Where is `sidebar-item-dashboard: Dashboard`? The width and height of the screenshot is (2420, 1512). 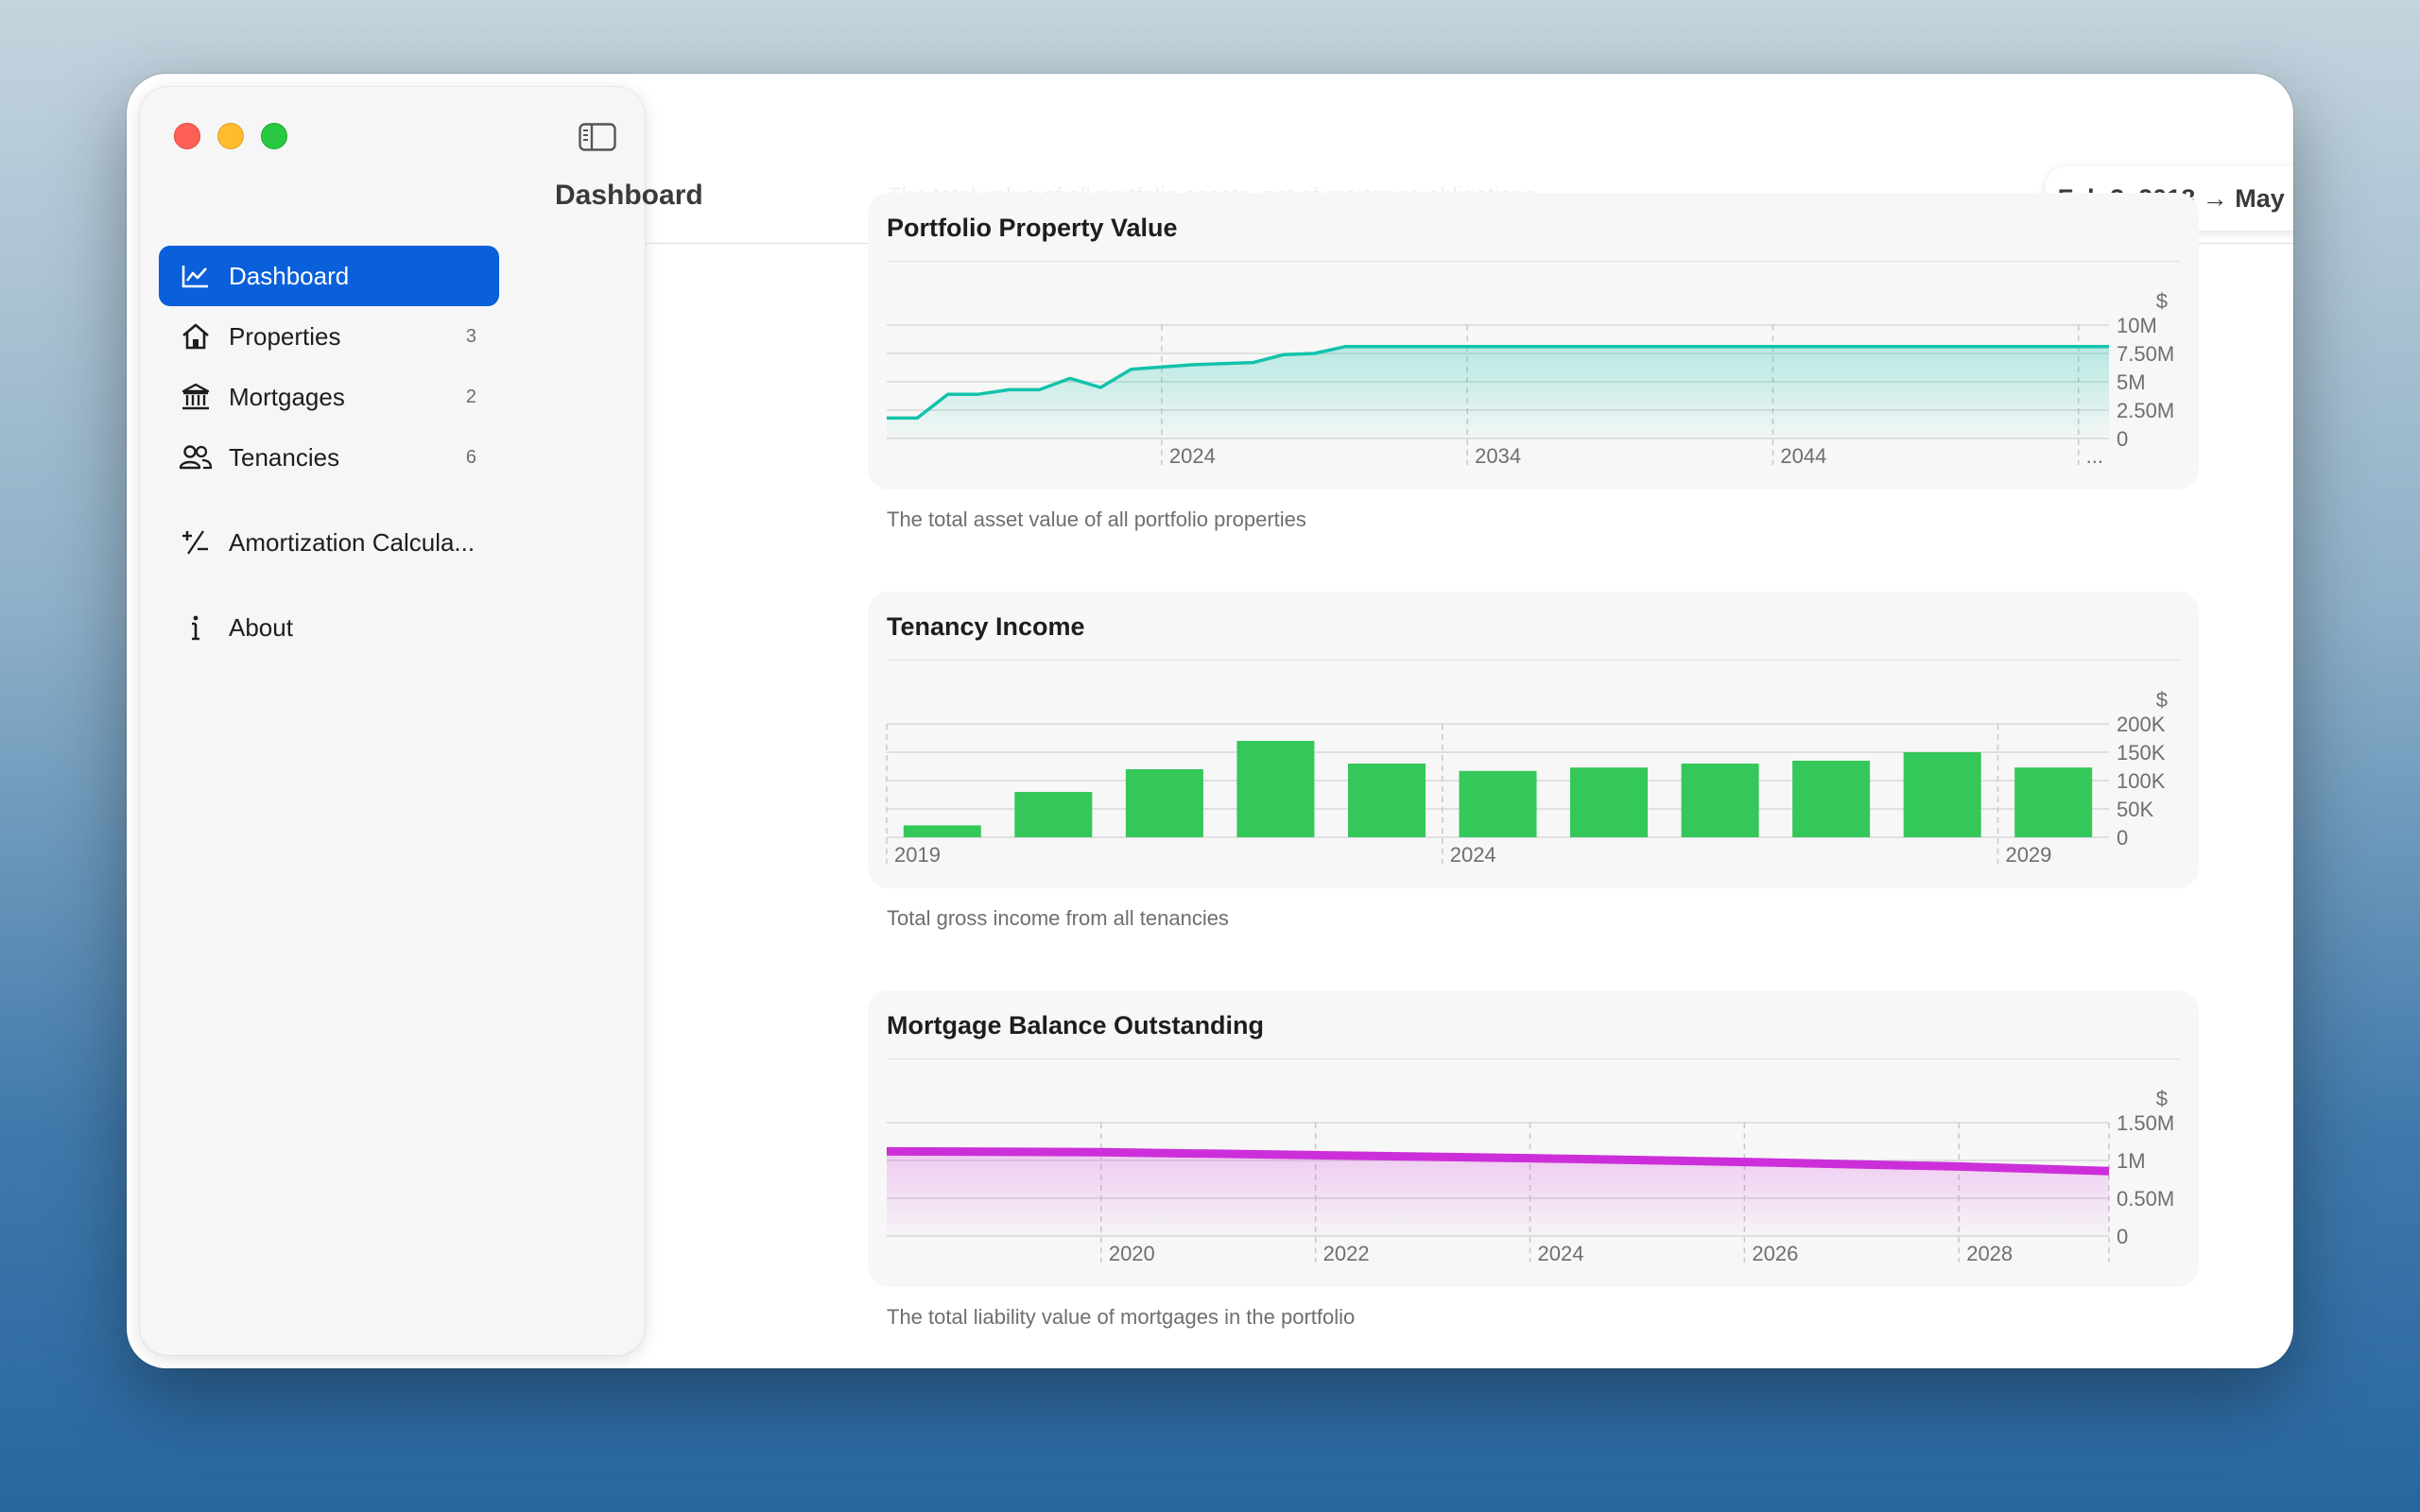
sidebar-item-dashboard: Dashboard is located at coordinates (329, 276).